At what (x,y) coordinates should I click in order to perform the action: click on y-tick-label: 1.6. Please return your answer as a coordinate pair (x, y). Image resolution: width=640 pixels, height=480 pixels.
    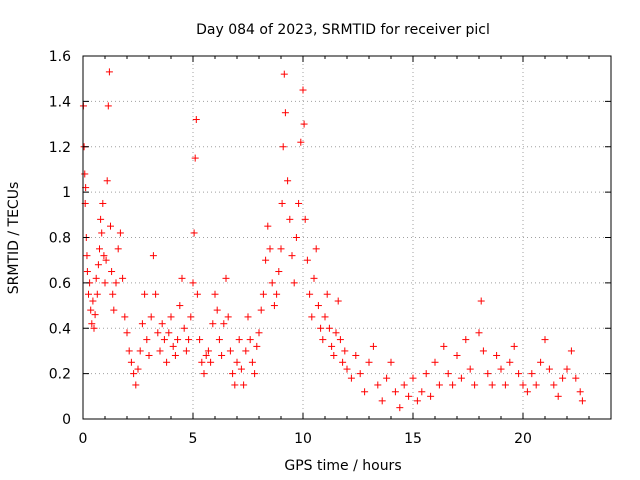
    Looking at the image, I should click on (60, 57).